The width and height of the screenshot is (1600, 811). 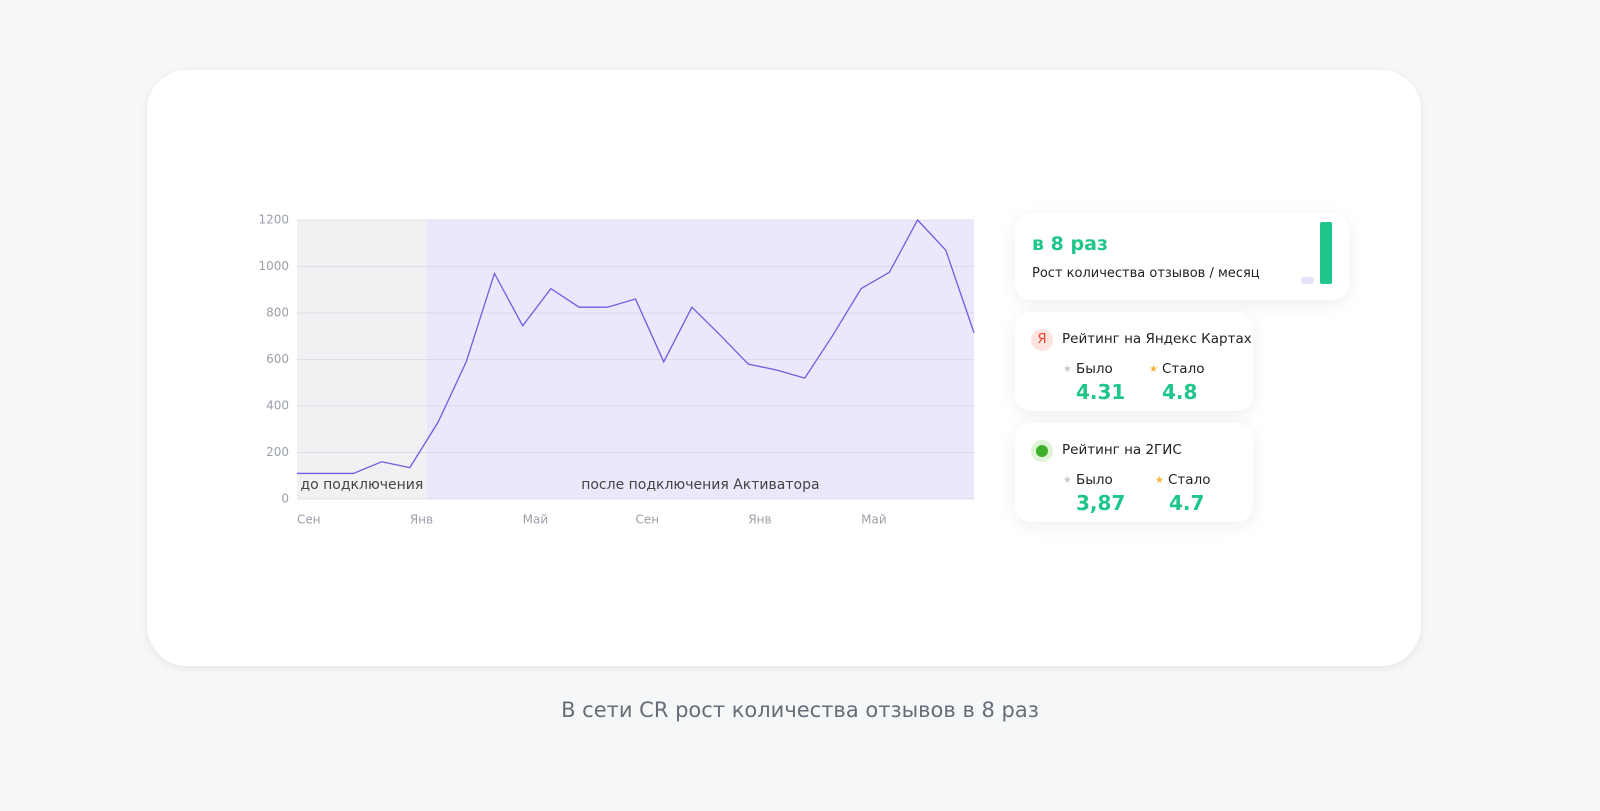 What do you see at coordinates (1146, 273) in the screenshot?
I see `growth-subtitle: Рост количества отзывов / месяц` at bounding box center [1146, 273].